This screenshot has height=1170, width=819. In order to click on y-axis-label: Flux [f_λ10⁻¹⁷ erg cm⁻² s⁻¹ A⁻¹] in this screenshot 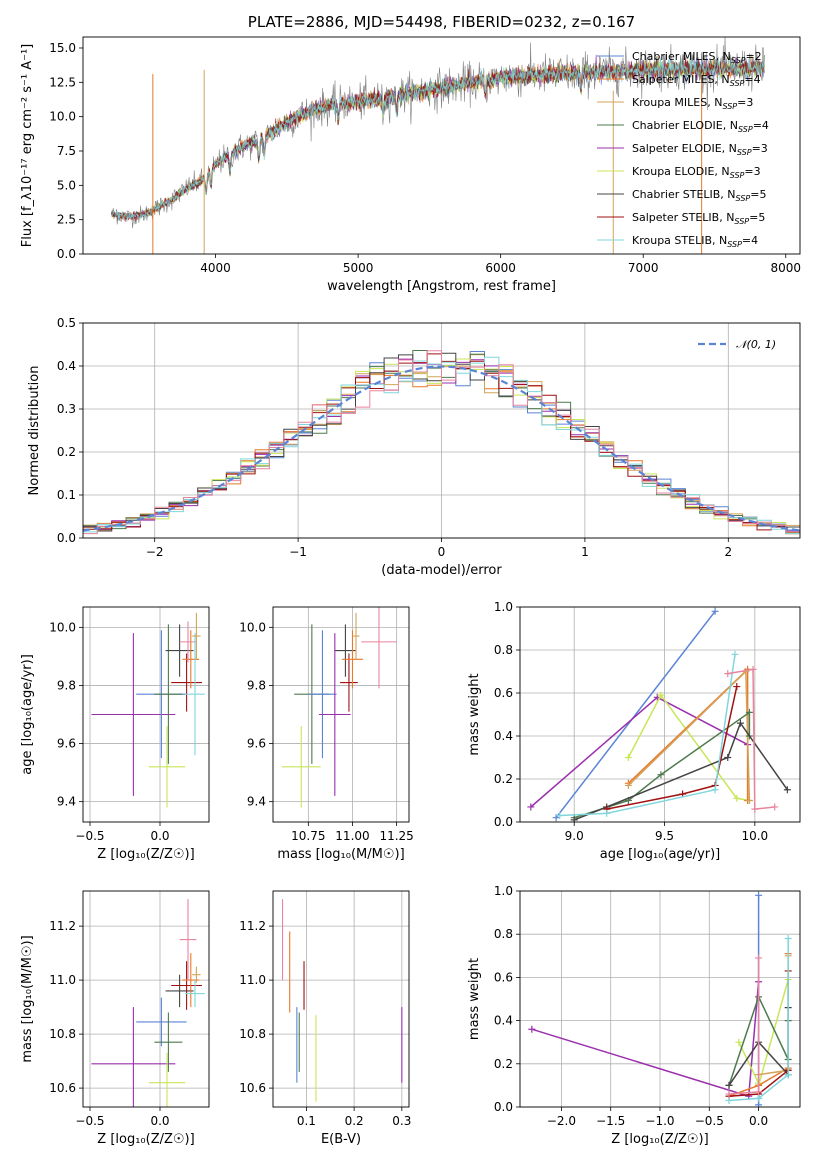, I will do `click(27, 146)`.